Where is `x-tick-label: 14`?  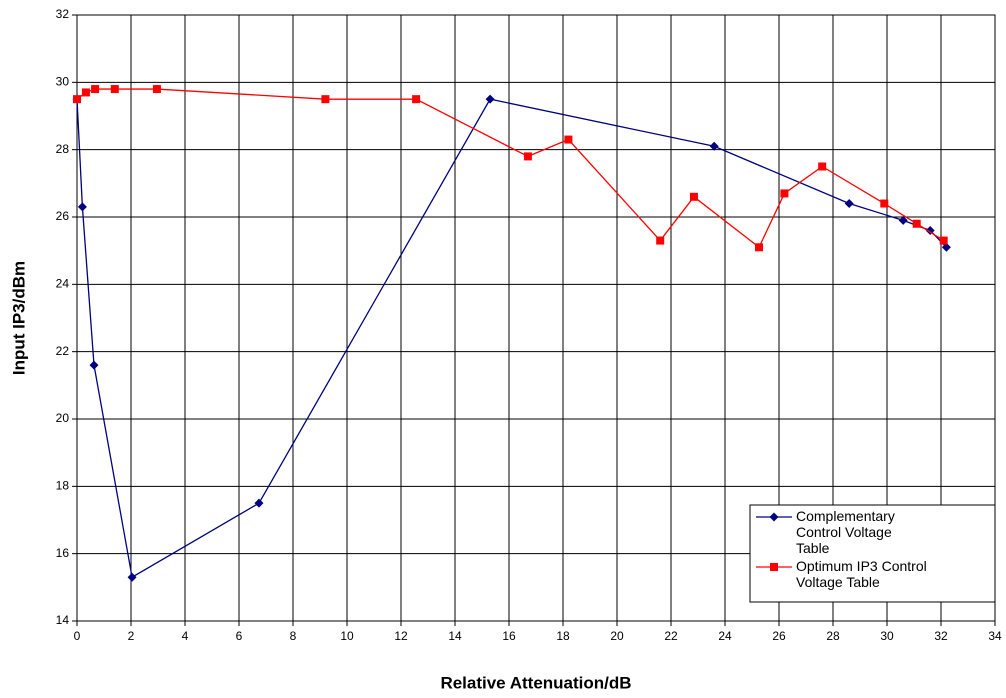 x-tick-label: 14 is located at coordinates (455, 636).